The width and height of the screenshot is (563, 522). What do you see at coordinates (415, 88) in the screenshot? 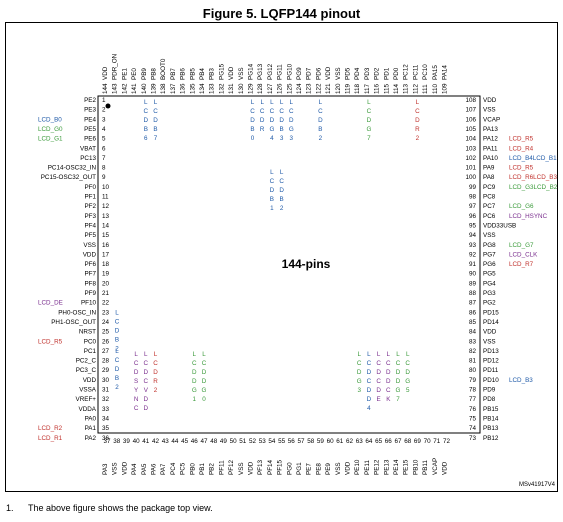
I see `top-pin-number: 112` at bounding box center [415, 88].